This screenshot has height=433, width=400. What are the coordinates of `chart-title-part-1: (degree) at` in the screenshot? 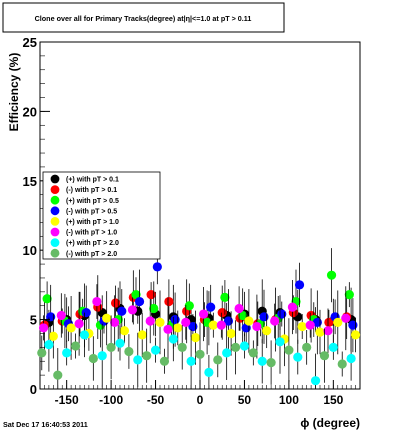 It's located at (165, 18).